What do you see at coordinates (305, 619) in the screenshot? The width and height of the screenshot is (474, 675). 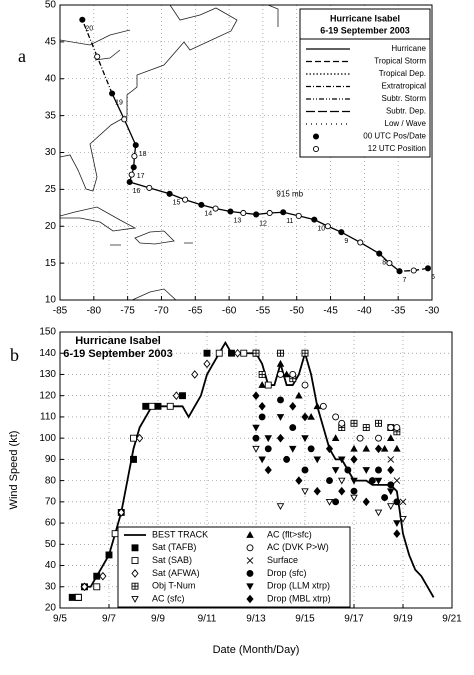 I see `x-tick-label: 9/15` at bounding box center [305, 619].